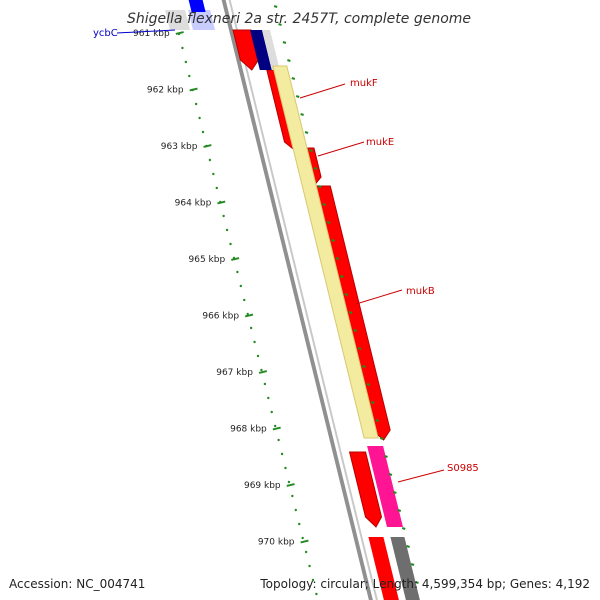 The width and height of the screenshot is (600, 600). Describe the element at coordinates (220, 317) in the screenshot. I see `scale-tick-label: 966 kbp` at that location.